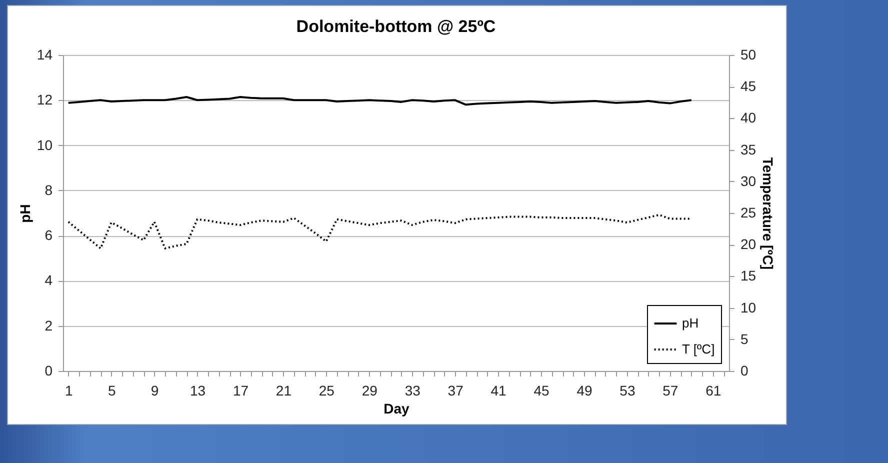 The height and width of the screenshot is (463, 888). Describe the element at coordinates (24, 213) in the screenshot. I see `y-axis-title: pH` at that location.